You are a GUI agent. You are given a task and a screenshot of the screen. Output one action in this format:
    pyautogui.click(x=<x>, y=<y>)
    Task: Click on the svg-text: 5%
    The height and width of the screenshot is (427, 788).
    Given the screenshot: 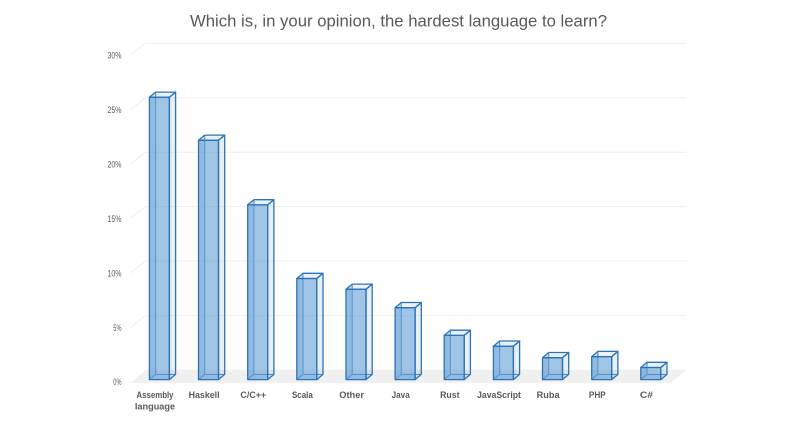 What is the action you would take?
    pyautogui.click(x=117, y=328)
    